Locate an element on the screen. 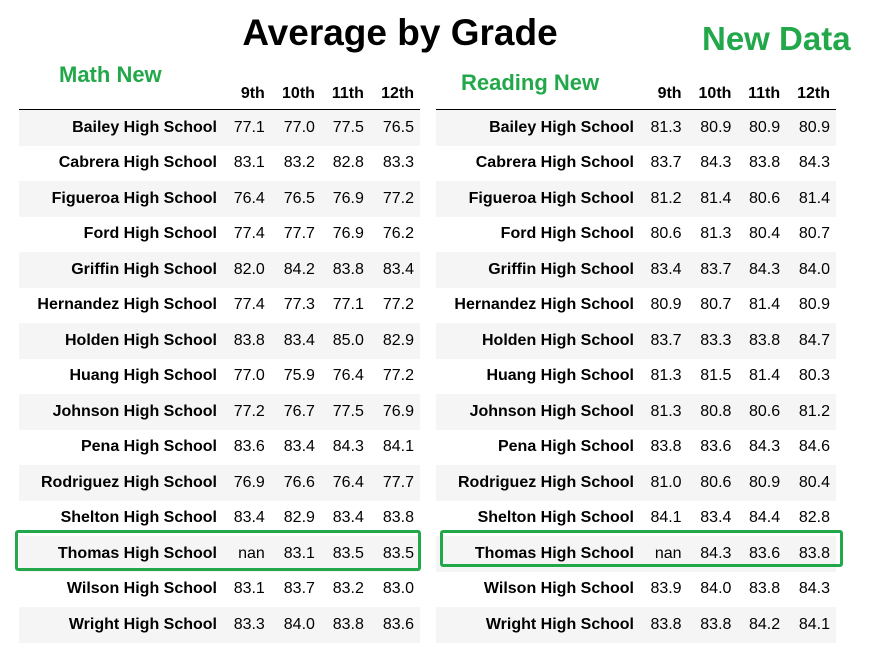  school-name-cell: Rodriguez High School is located at coordinates (121, 483).